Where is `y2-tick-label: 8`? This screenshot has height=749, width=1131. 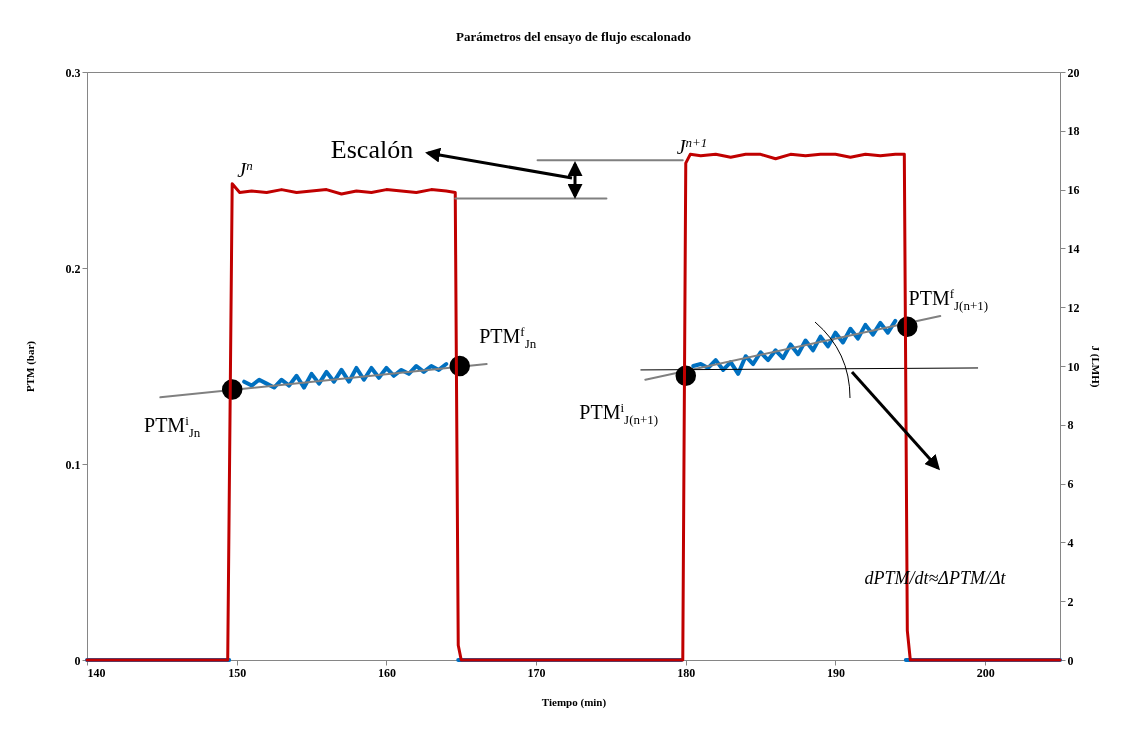 y2-tick-label: 8 is located at coordinates (1070, 425).